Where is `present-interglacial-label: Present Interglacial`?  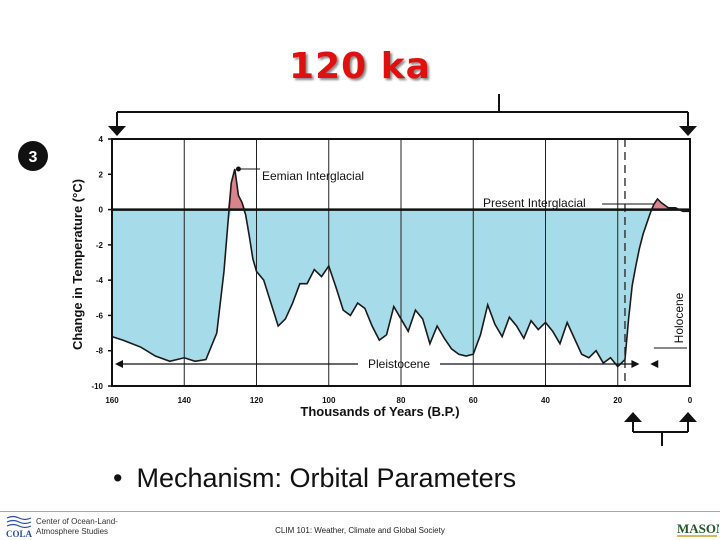 present-interglacial-label: Present Interglacial is located at coordinates (534, 203).